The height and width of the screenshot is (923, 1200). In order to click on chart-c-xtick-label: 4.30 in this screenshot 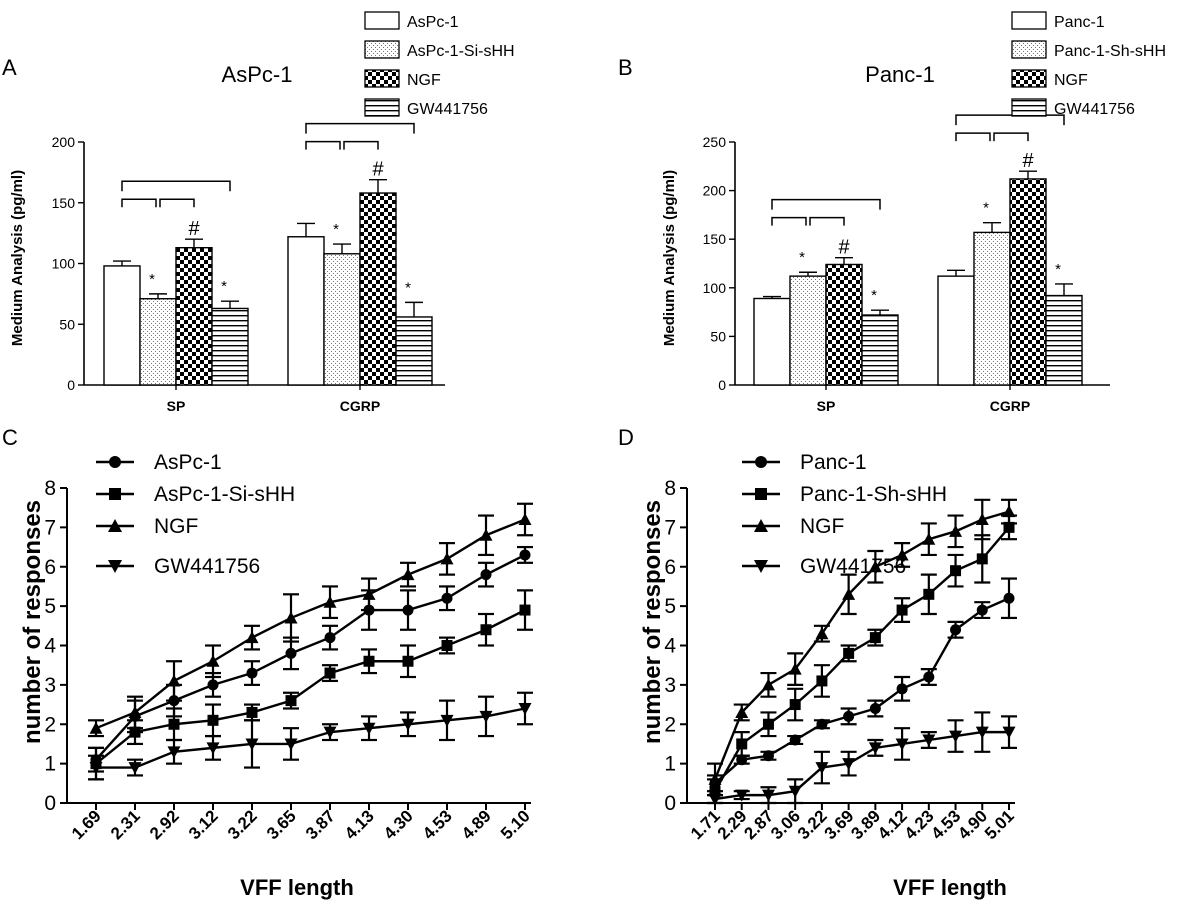, I will do `click(398, 824)`.